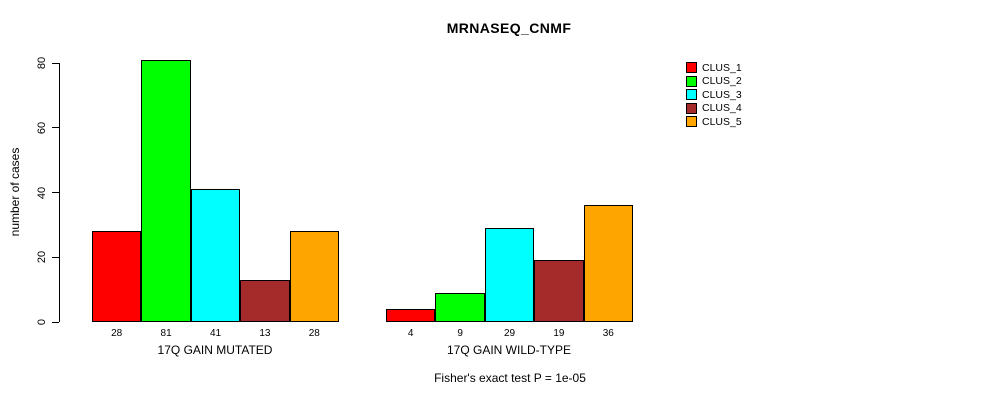  What do you see at coordinates (722, 81) in the screenshot?
I see `legend-label: CLUS_2` at bounding box center [722, 81].